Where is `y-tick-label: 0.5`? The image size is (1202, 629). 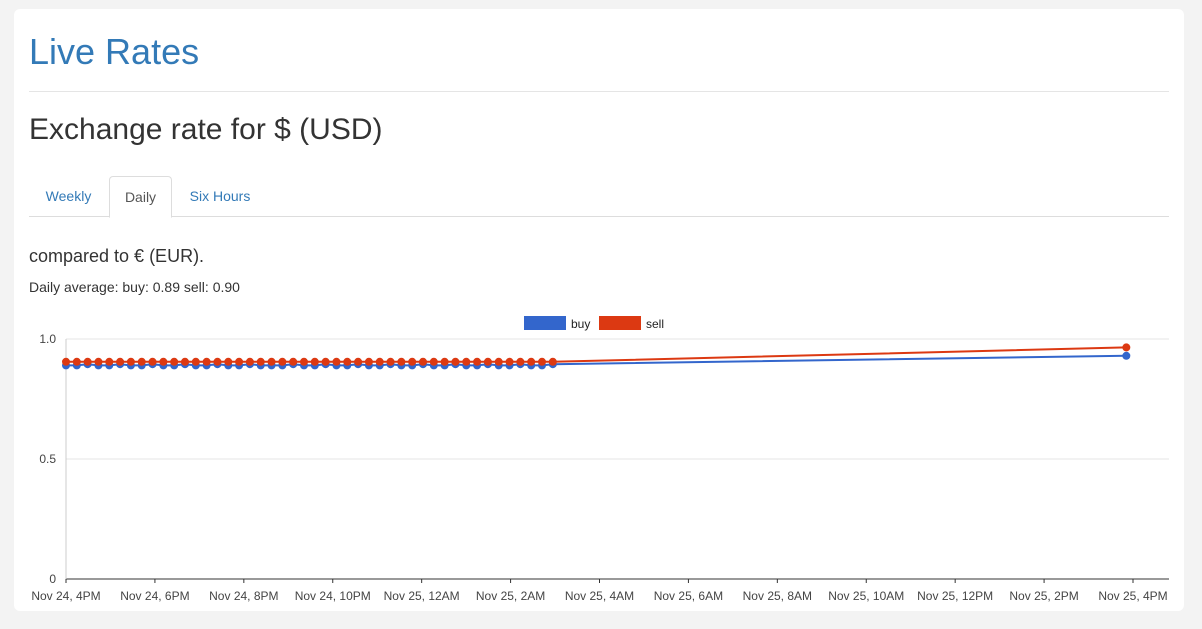 y-tick-label: 0.5 is located at coordinates (47, 459).